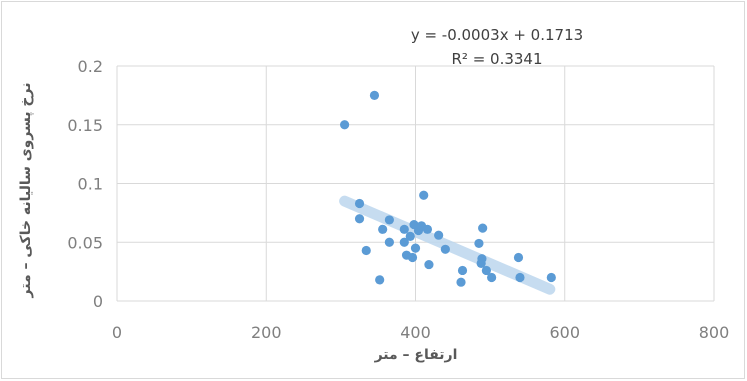 Image resolution: width=747 pixels, height=381 pixels. Describe the element at coordinates (714, 332) in the screenshot. I see `x-tick-label: 800` at that location.